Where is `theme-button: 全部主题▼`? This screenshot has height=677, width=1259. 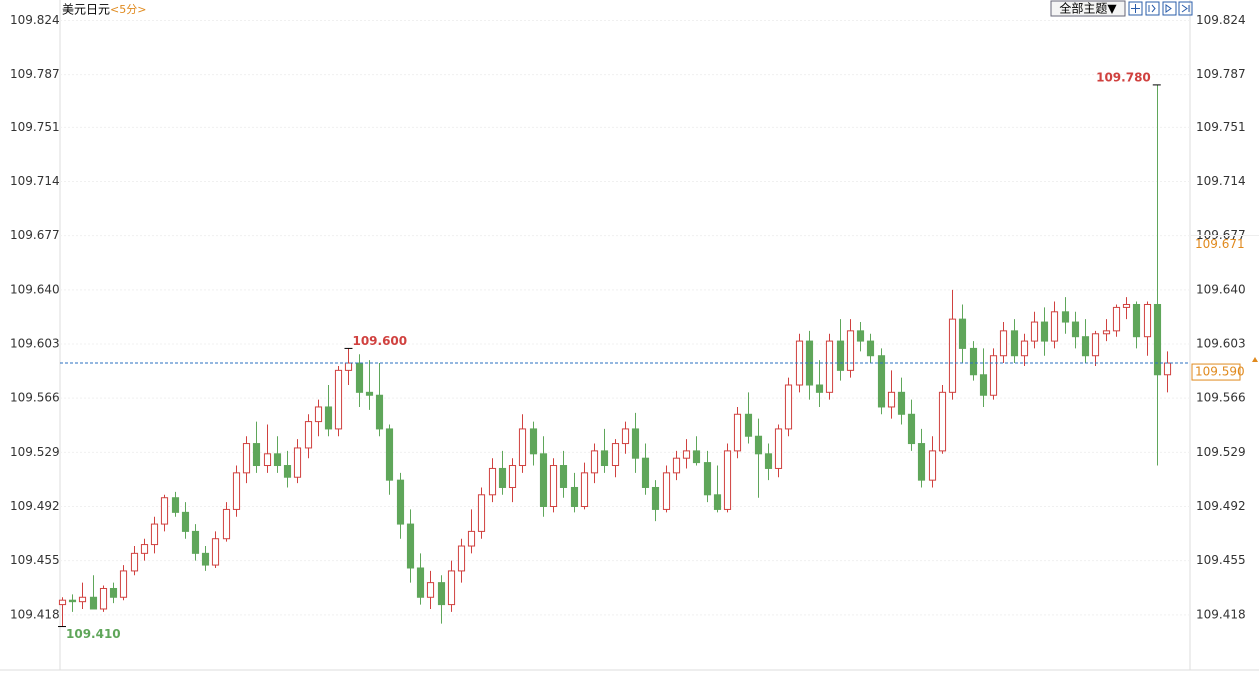
theme-button: 全部主题▼ is located at coordinates (1088, 8).